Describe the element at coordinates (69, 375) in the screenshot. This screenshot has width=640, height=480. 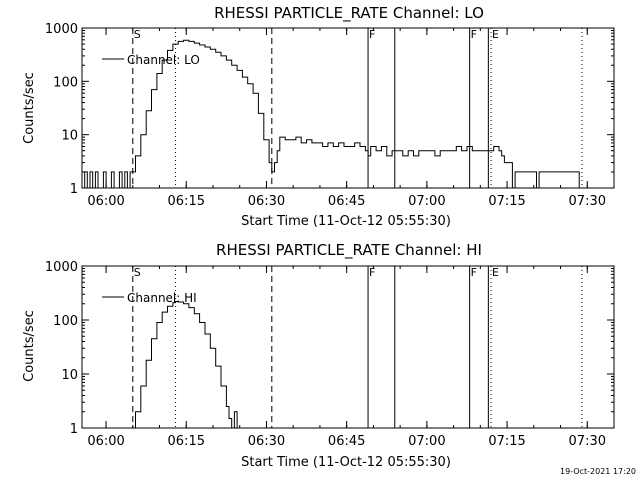
I see `hi-y-tick-label: 10` at that location.